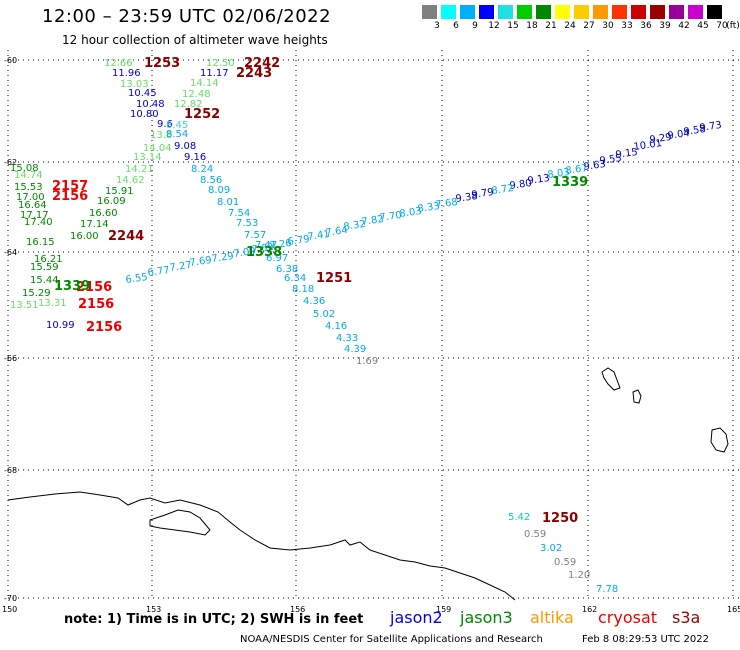  Describe the element at coordinates (214, 73) in the screenshot. I see `wave-height-value: 11.17` at that location.